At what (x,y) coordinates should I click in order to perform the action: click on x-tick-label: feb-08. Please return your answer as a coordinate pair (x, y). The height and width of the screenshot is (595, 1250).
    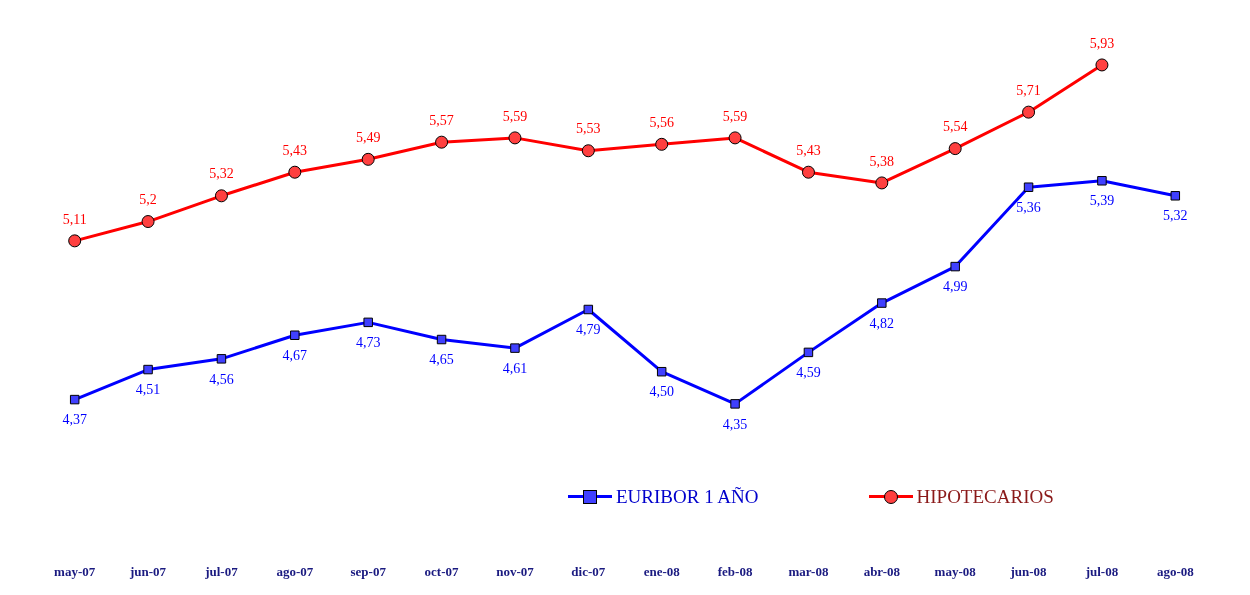
    Looking at the image, I should click on (735, 571).